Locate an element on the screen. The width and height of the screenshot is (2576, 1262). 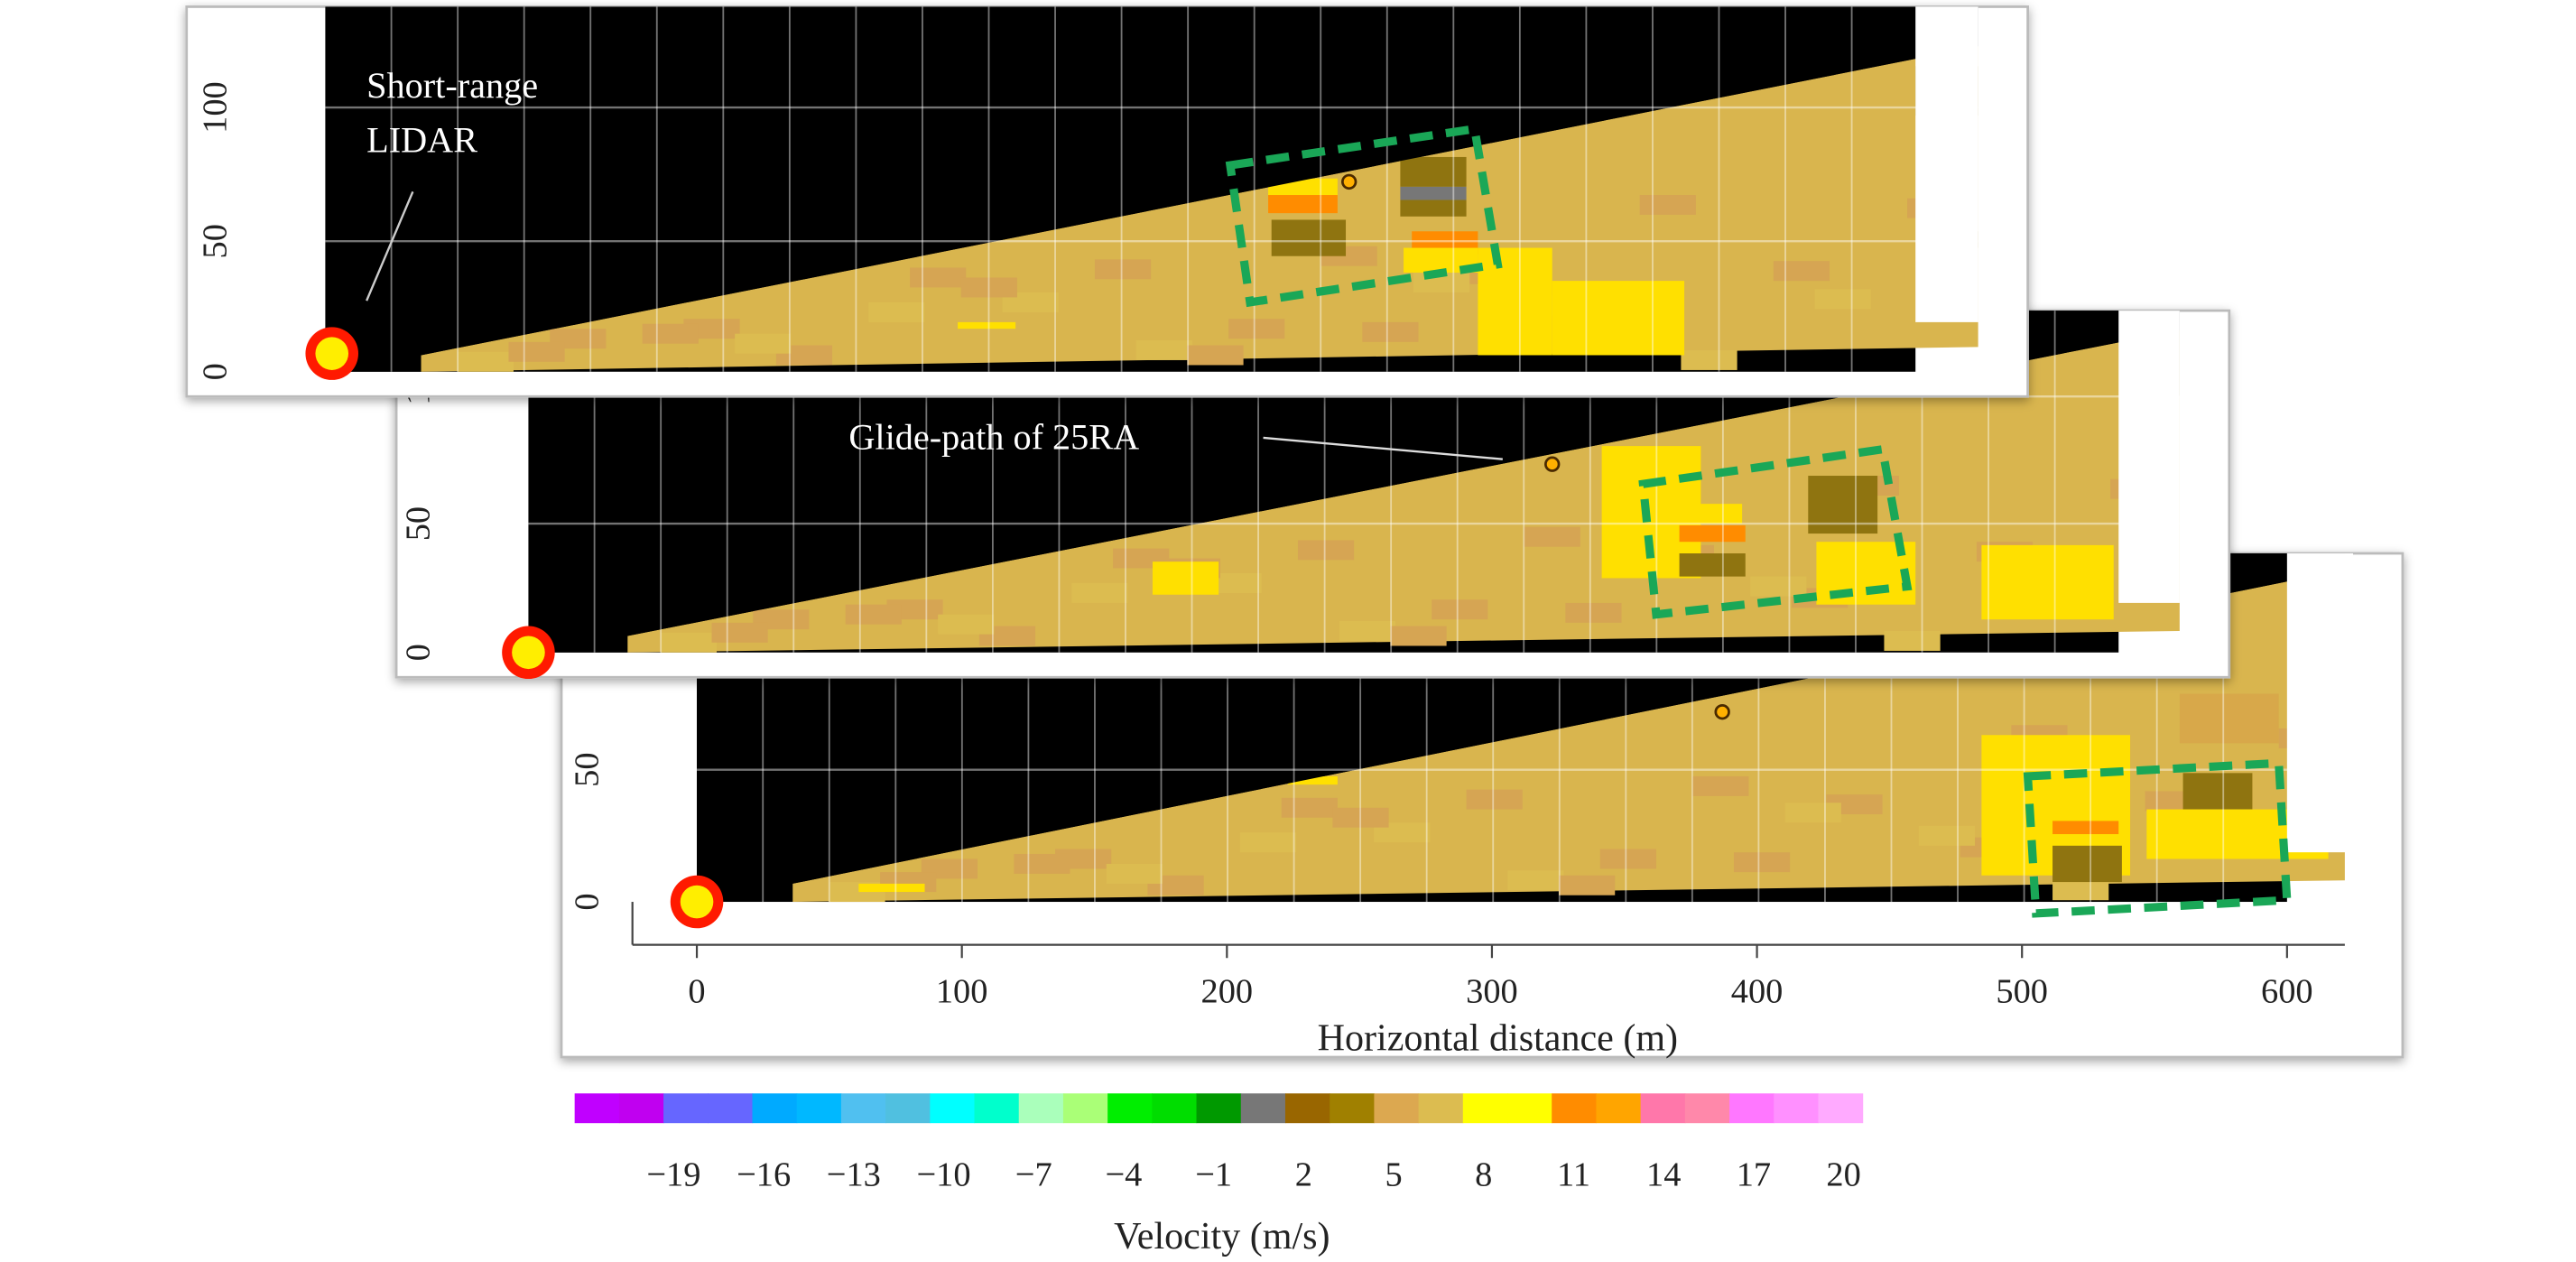
y-tick-label: 100 is located at coordinates (216, 107).